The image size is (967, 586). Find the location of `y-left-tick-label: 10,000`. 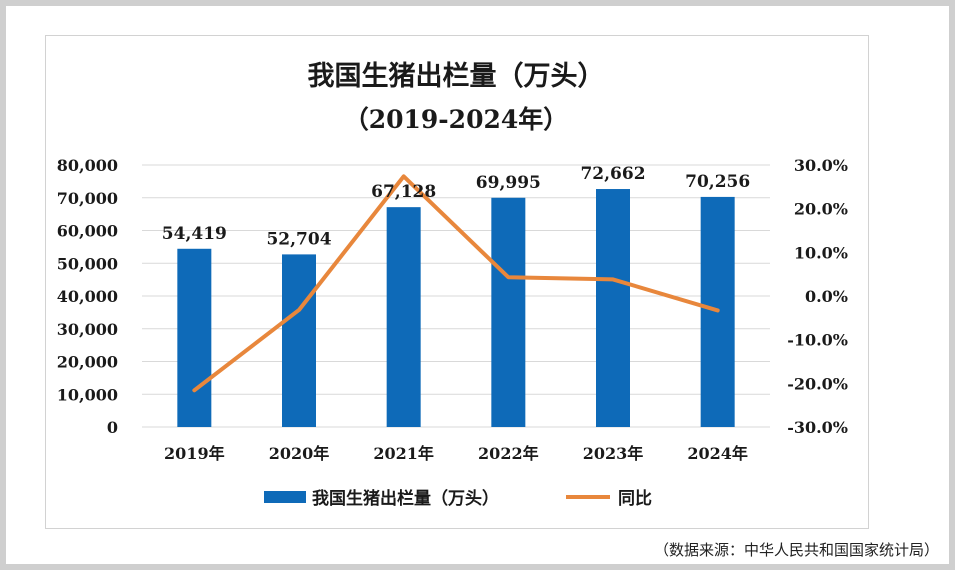

y-left-tick-label: 10,000 is located at coordinates (87, 394).